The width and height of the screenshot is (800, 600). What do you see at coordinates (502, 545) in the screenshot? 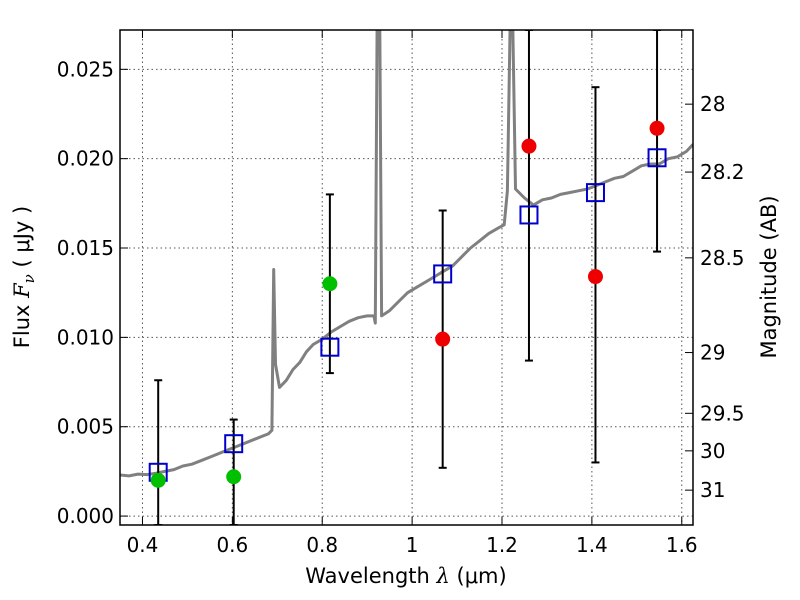
I see `x-tick-label: 1.2` at bounding box center [502, 545].